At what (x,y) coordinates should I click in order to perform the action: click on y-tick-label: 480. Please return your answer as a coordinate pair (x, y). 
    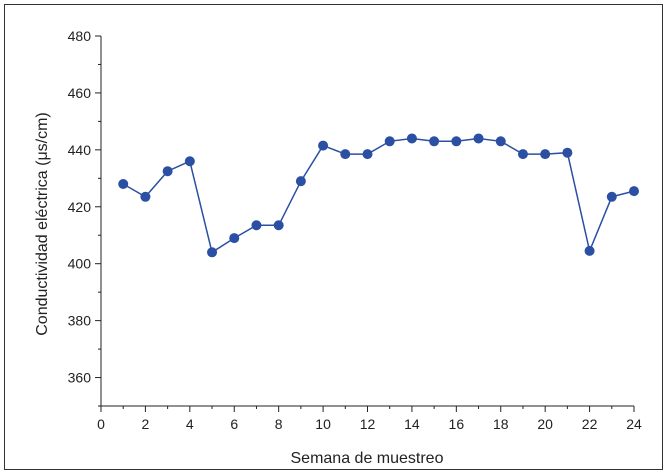
    Looking at the image, I should click on (80, 36).